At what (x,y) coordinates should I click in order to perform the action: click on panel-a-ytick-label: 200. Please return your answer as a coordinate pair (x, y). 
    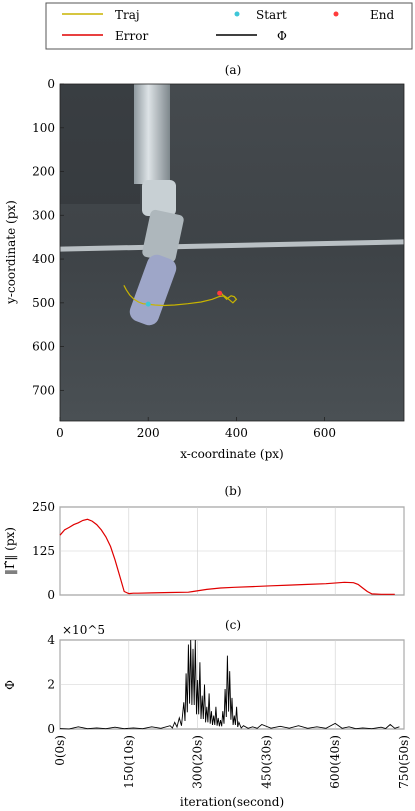
    Looking at the image, I should click on (43, 172).